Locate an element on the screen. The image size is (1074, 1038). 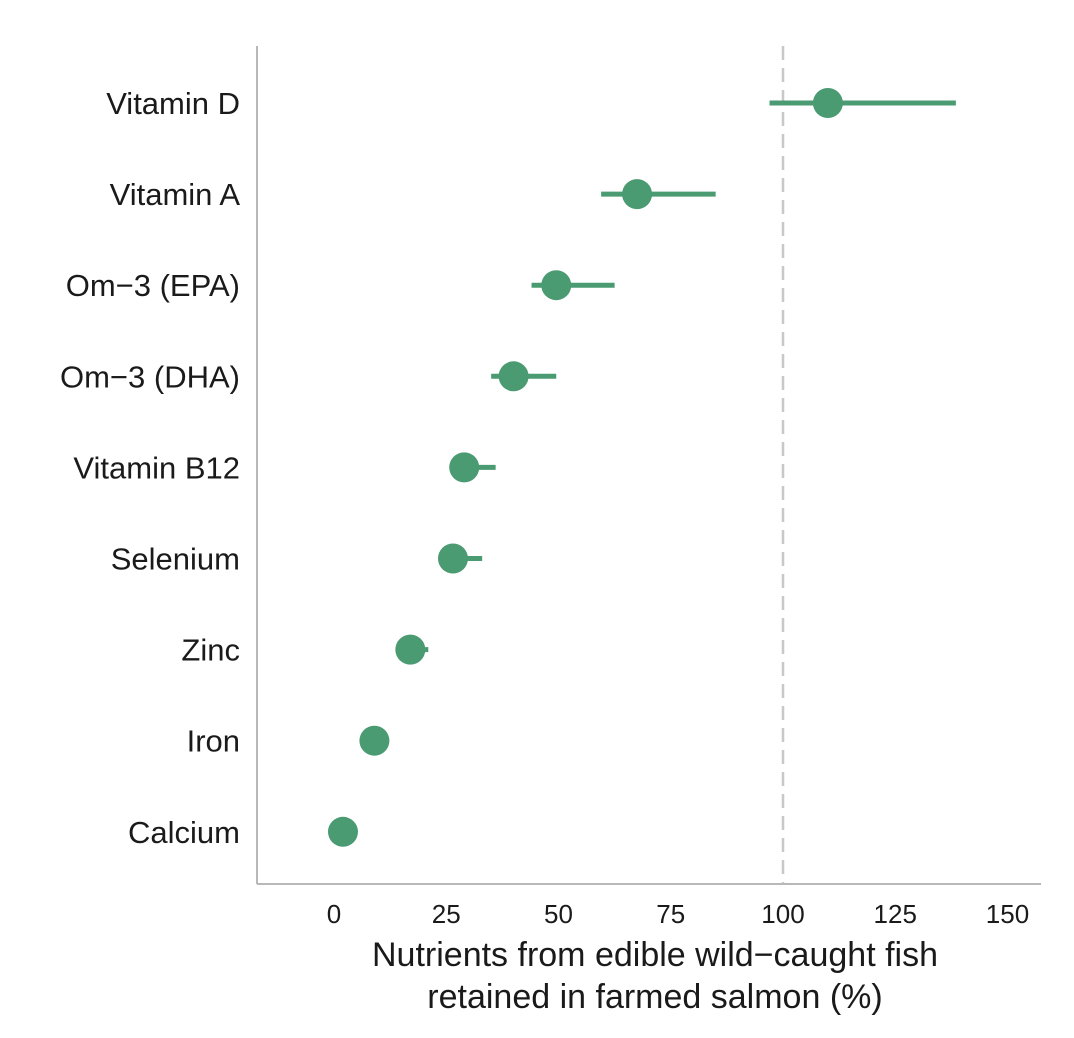
x-tick-label-100: 100 is located at coordinates (782, 914).